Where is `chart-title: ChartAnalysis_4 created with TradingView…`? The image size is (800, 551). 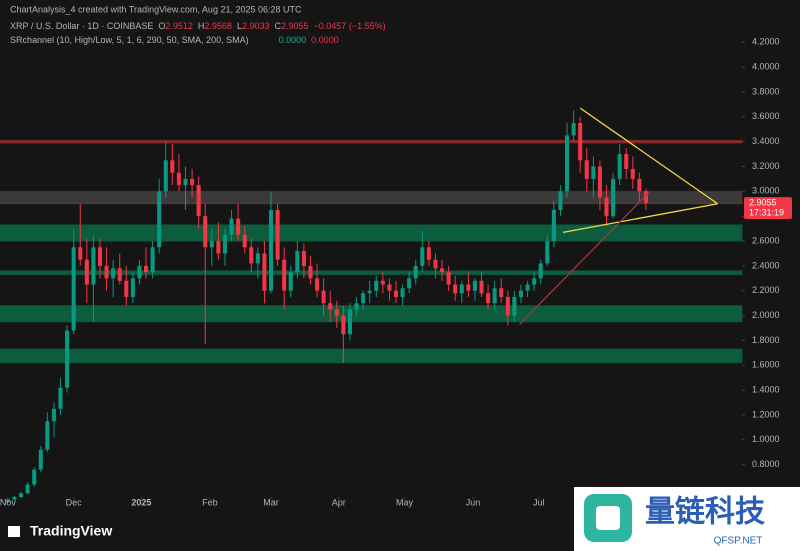 chart-title: ChartAnalysis_4 created with TradingView… is located at coordinates (156, 9).